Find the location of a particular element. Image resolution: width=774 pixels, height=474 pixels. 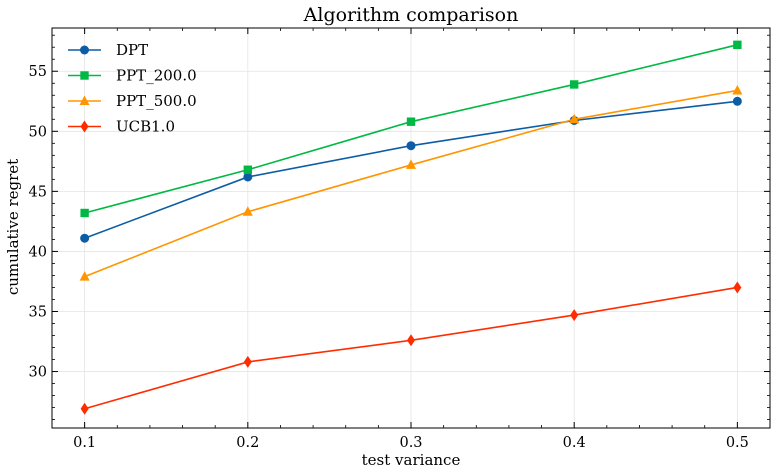

y-tick-label: 35 is located at coordinates (38, 312).